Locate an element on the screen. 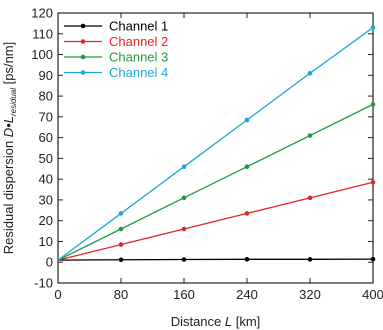  y-tick-label: 0 is located at coordinates (49, 262).